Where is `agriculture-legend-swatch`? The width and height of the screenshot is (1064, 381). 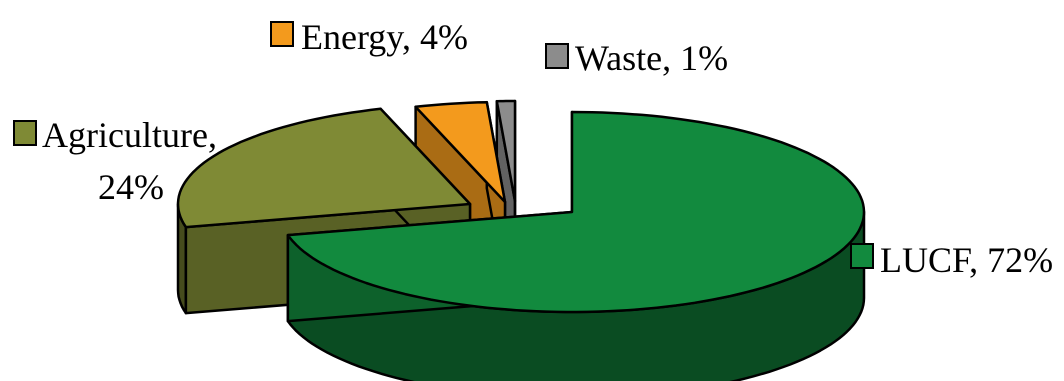
agriculture-legend-swatch is located at coordinates (25, 133).